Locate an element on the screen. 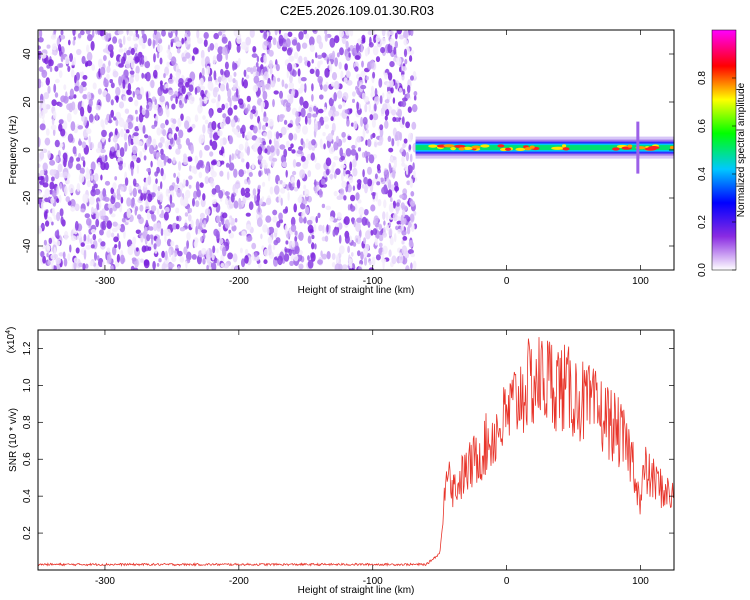  signal-peak is located at coordinates (476, 147).